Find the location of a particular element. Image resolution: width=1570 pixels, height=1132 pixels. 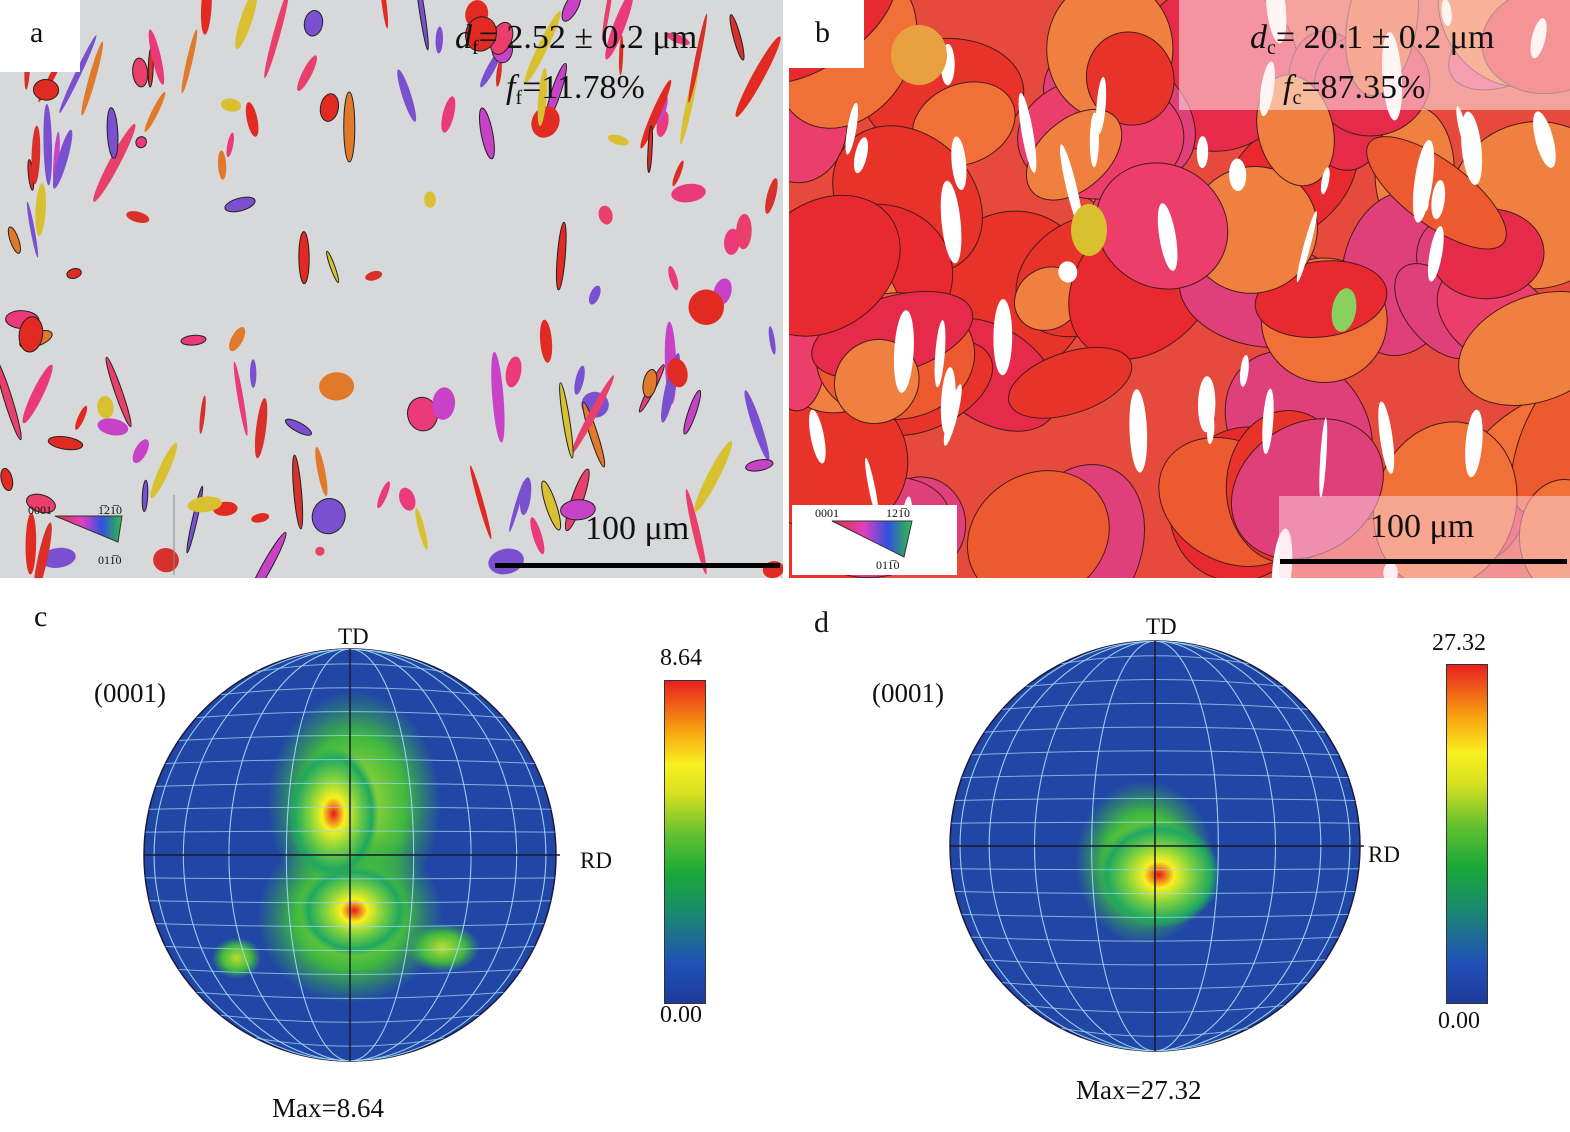

max-label-d: Max=27.32 is located at coordinates (1139, 1090).